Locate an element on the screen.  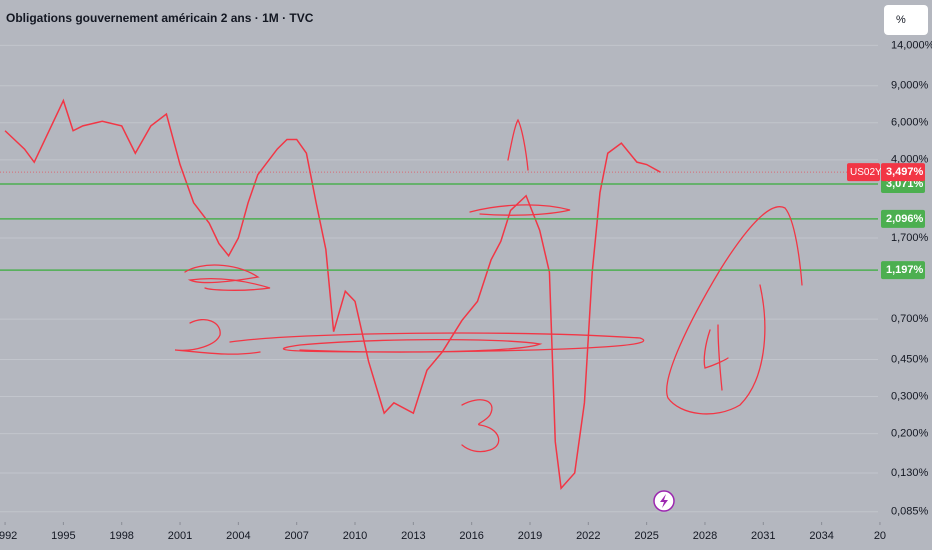
level-label: 1,197% is located at coordinates (905, 270).